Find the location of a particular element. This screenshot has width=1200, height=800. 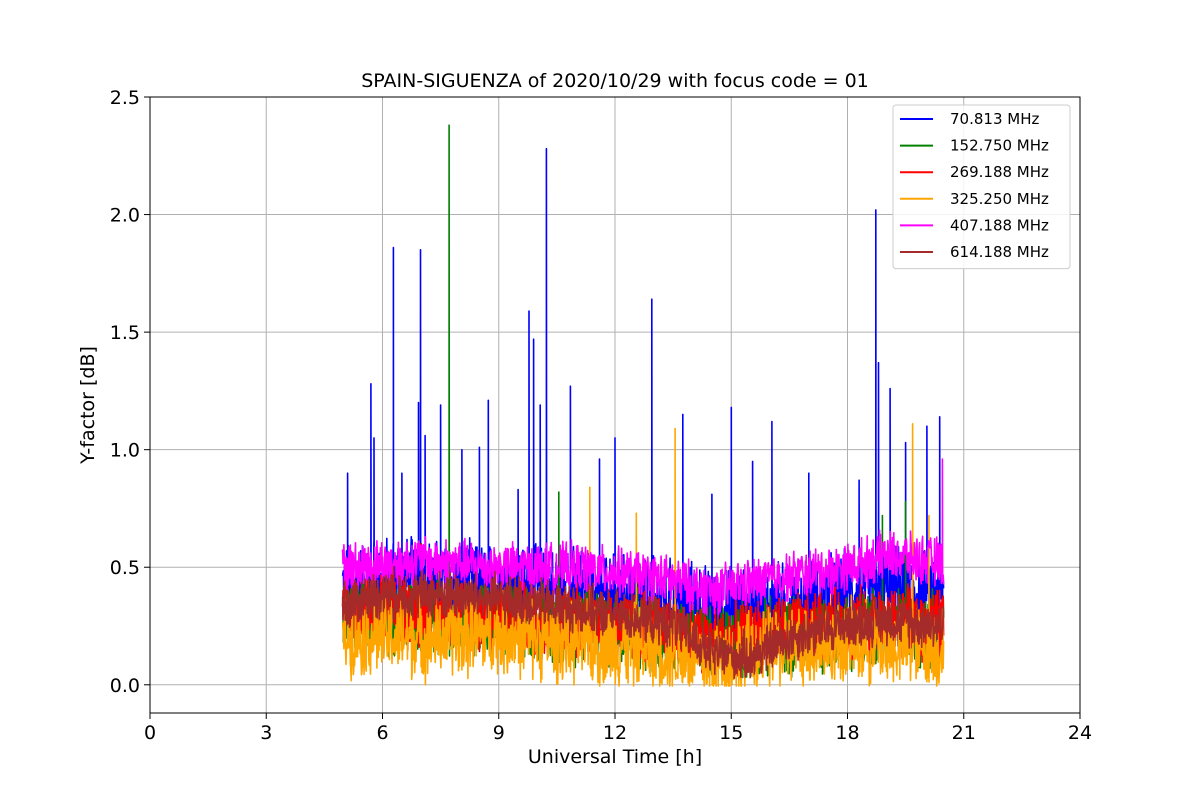

x-tick-label: 24 is located at coordinates (1080, 733).